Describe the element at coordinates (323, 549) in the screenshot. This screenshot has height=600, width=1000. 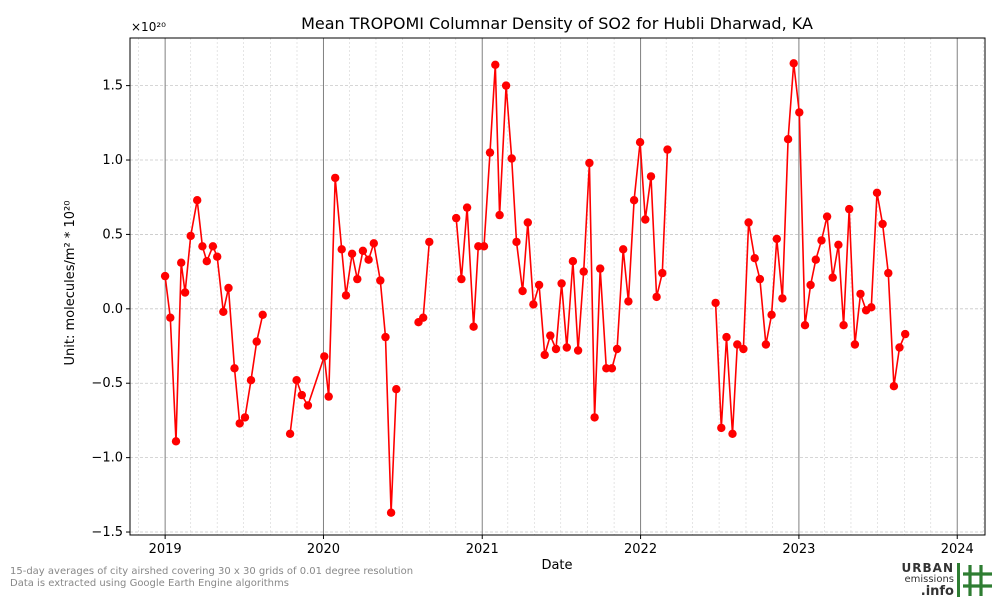
I see `x-tick-label: 2020` at that location.